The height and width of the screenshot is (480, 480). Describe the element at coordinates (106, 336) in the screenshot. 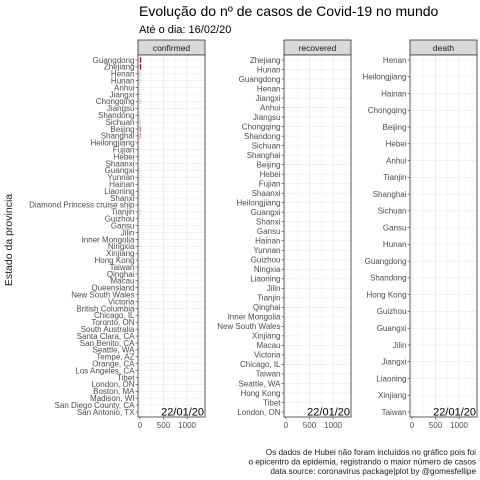

I see `y-tick-label: Santa Clara, CA` at that location.